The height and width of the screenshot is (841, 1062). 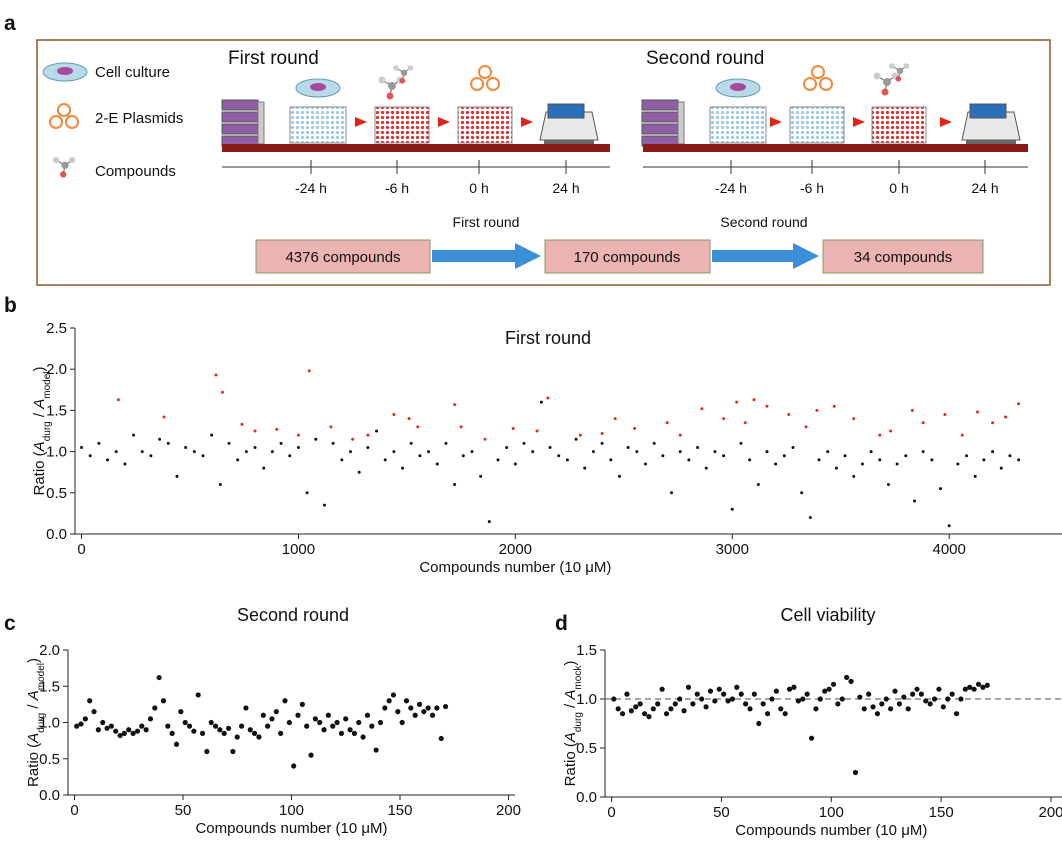 What do you see at coordinates (132, 72) in the screenshot?
I see `legend-text: Cell culture` at bounding box center [132, 72].